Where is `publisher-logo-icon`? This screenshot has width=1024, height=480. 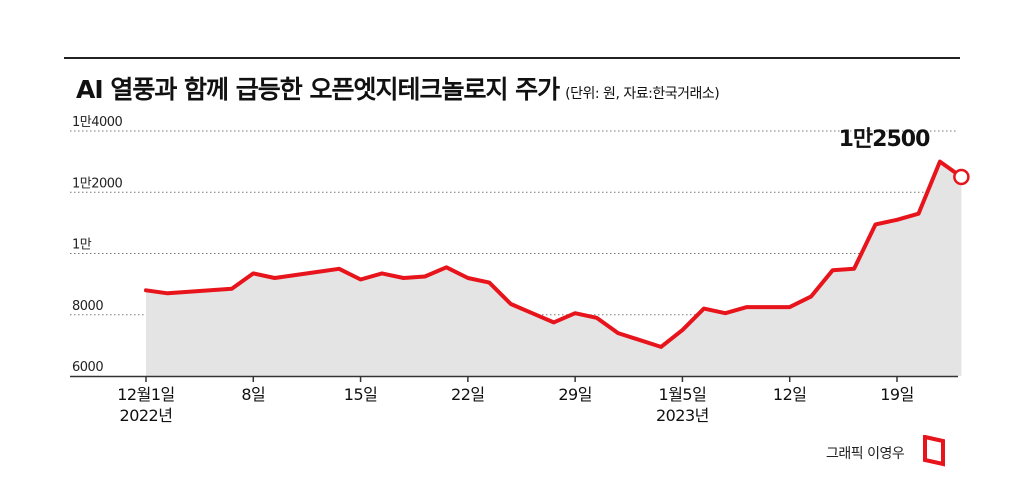
publisher-logo-icon is located at coordinates (934, 451).